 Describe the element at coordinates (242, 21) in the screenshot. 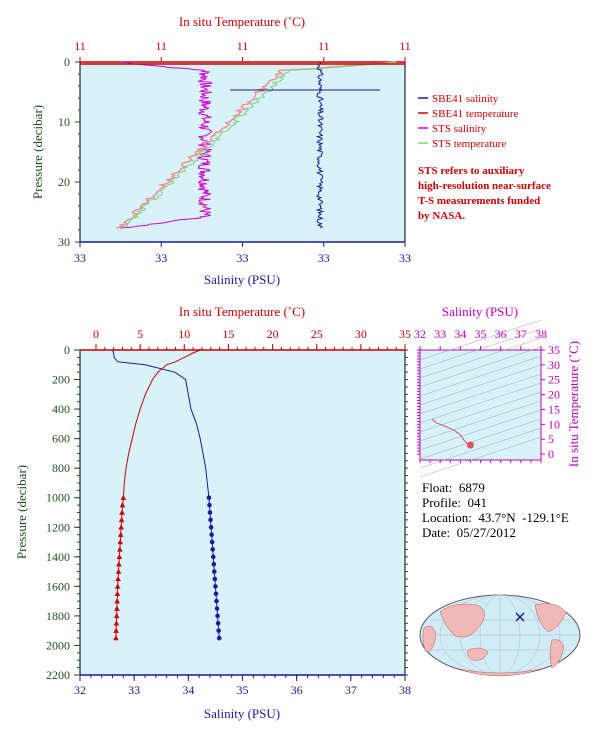

I see `top-temperature-axis-title: In situ Temperature (˚C)` at that location.